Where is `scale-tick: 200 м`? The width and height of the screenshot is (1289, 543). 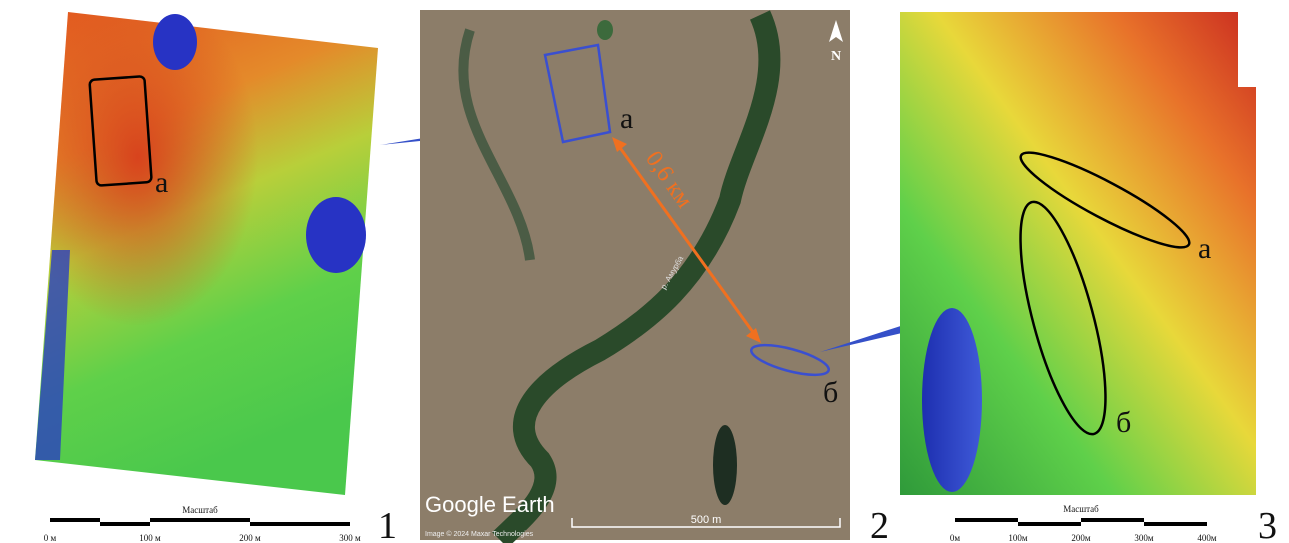
scale-tick: 200 м is located at coordinates (250, 538).